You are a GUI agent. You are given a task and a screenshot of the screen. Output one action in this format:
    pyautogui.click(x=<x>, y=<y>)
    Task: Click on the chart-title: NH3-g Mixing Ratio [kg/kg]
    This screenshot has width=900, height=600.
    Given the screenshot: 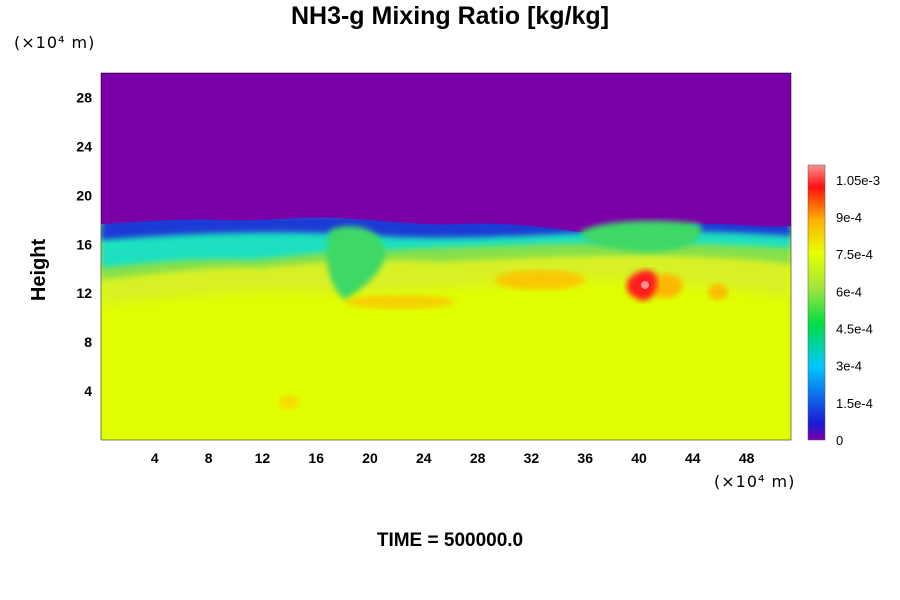 What is the action you would take?
    pyautogui.click(x=450, y=16)
    